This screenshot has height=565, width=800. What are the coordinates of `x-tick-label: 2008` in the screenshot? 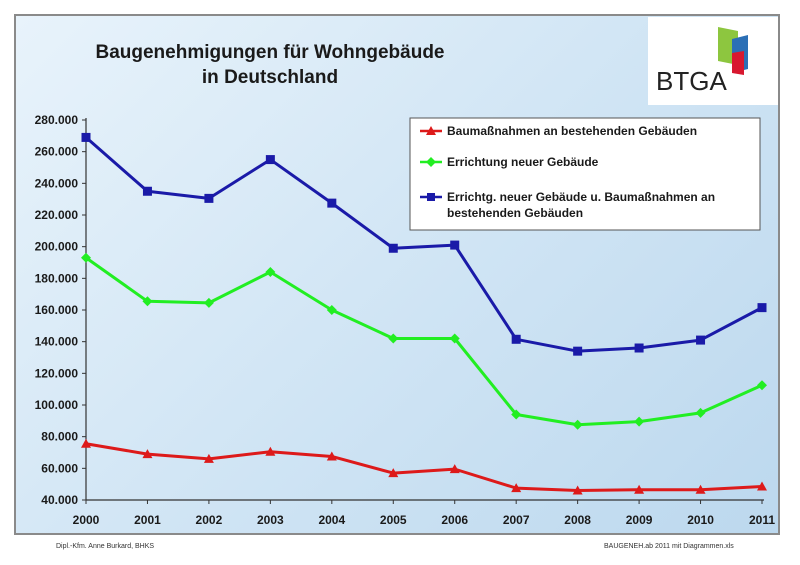 It's located at (577, 520).